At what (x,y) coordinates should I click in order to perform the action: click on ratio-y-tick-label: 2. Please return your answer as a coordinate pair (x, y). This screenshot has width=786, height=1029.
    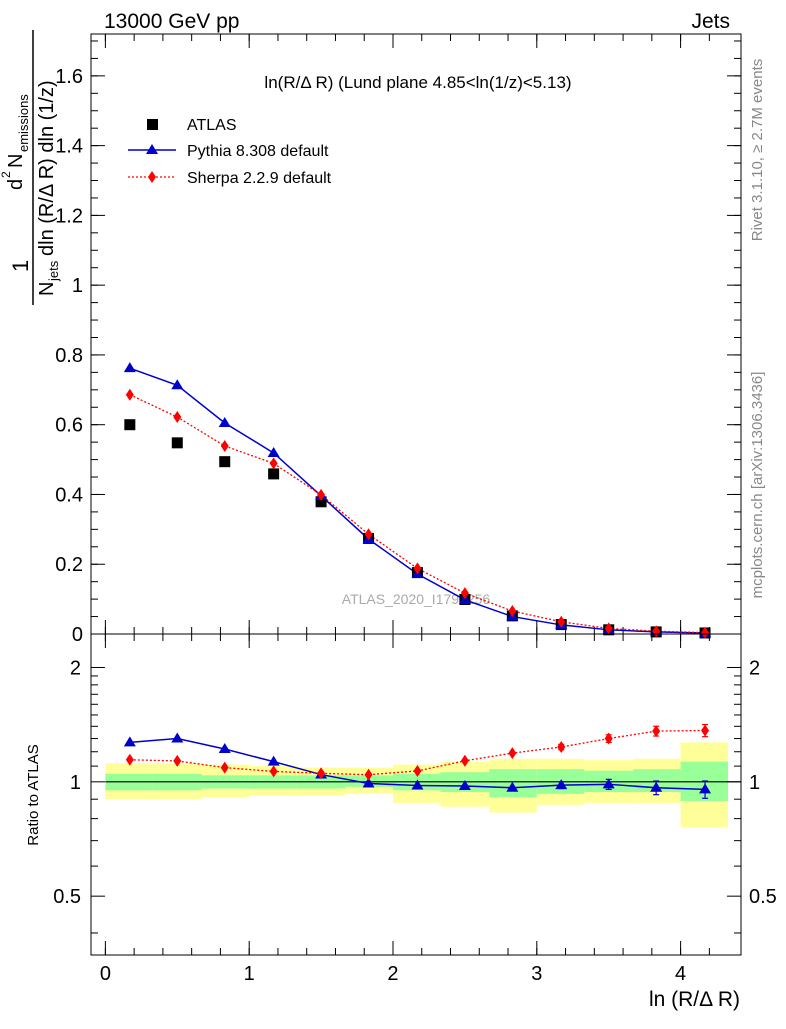
    Looking at the image, I should click on (75, 668).